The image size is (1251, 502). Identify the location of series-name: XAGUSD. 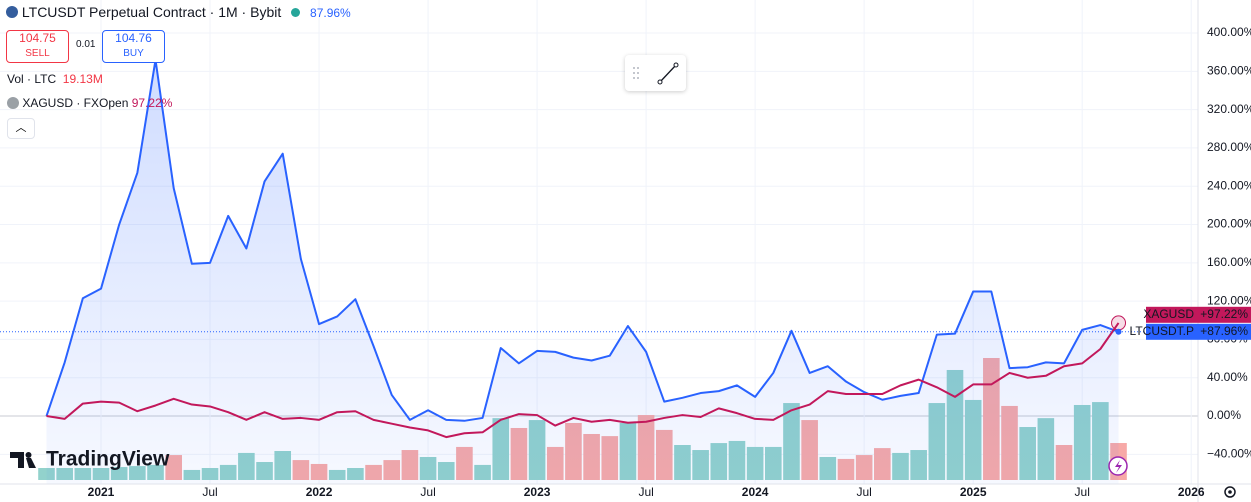
(1168, 314).